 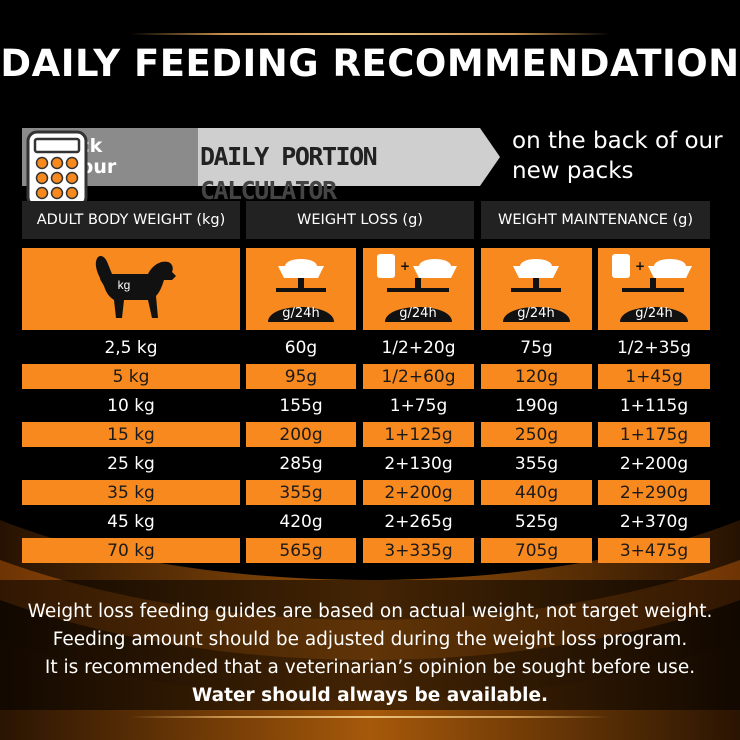 I want to click on footer-line-4: Water should always be available., so click(x=370, y=695).